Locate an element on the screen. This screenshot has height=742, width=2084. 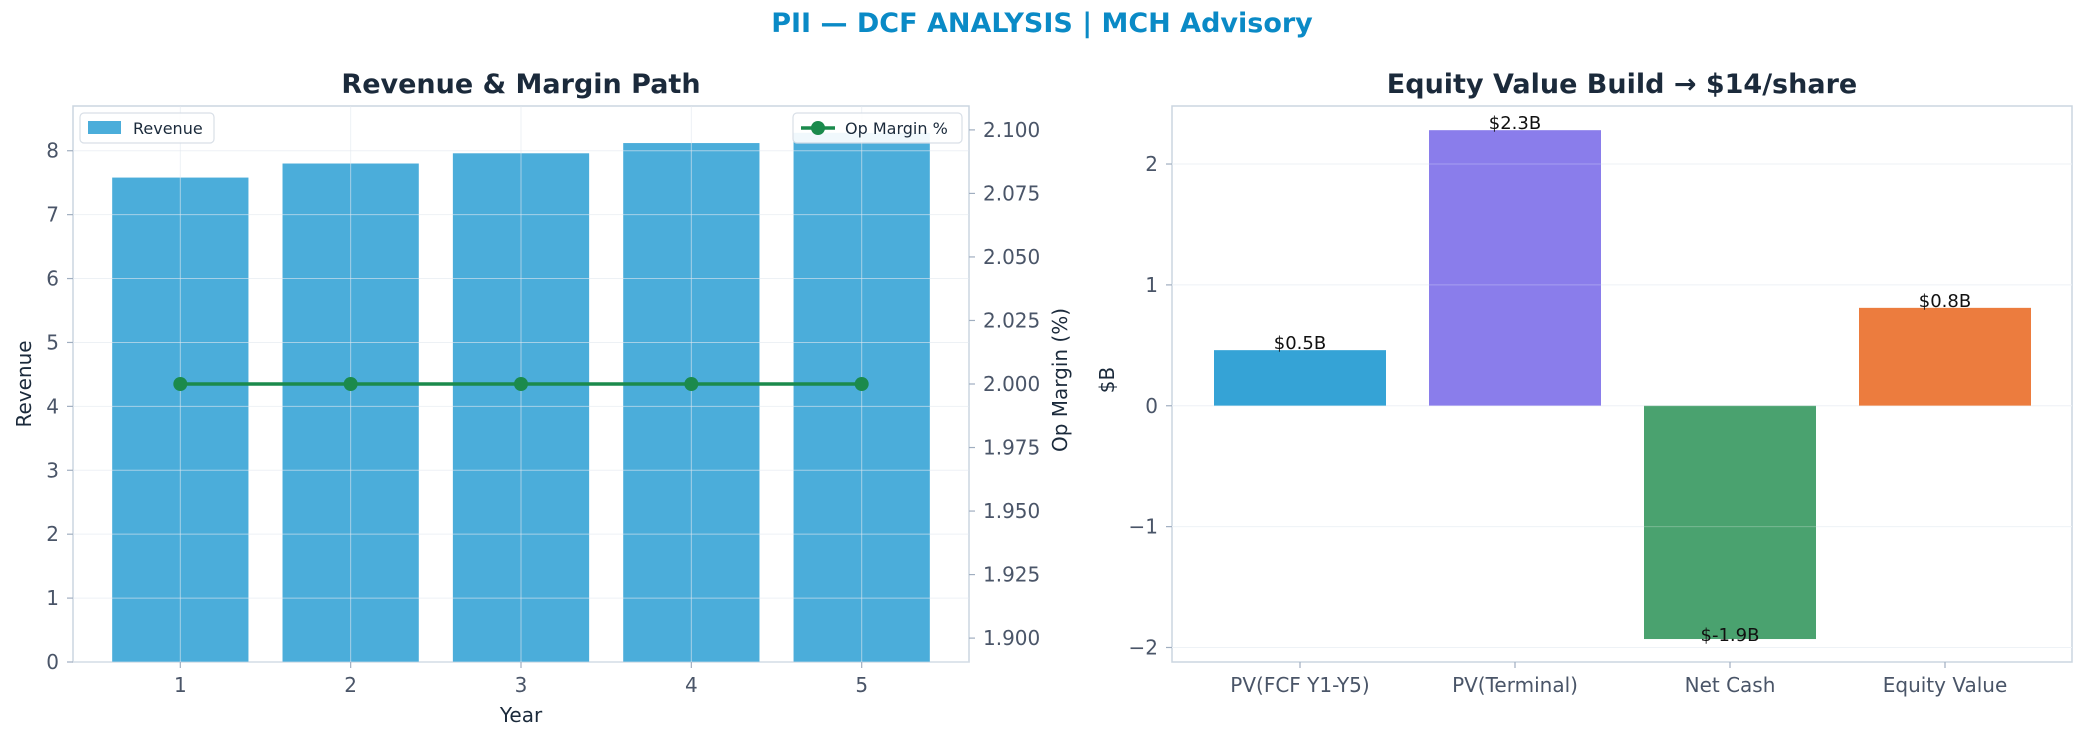
y-tick-label: 6 is located at coordinates (52, 279).